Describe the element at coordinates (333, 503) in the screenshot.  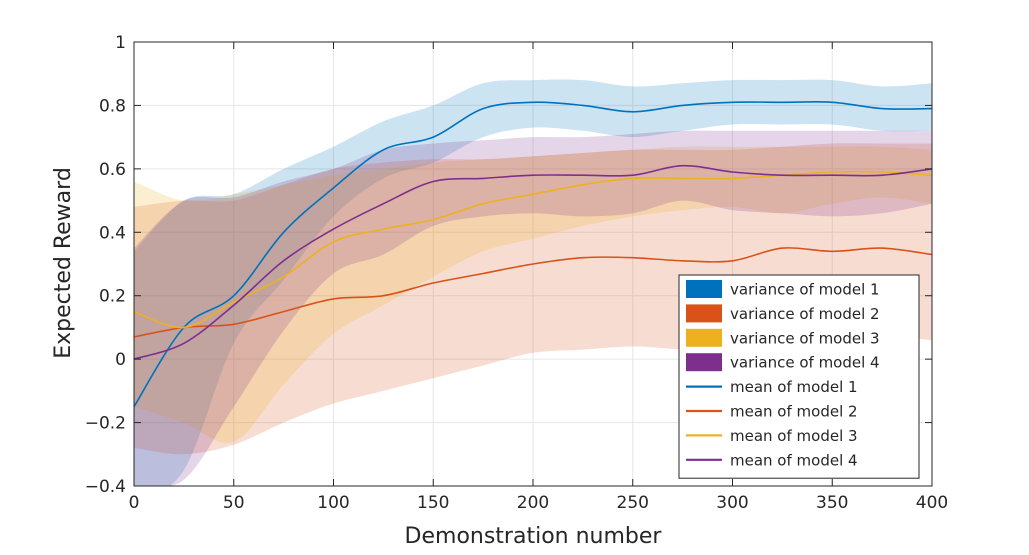
I see `x-tick-label: 100` at that location.